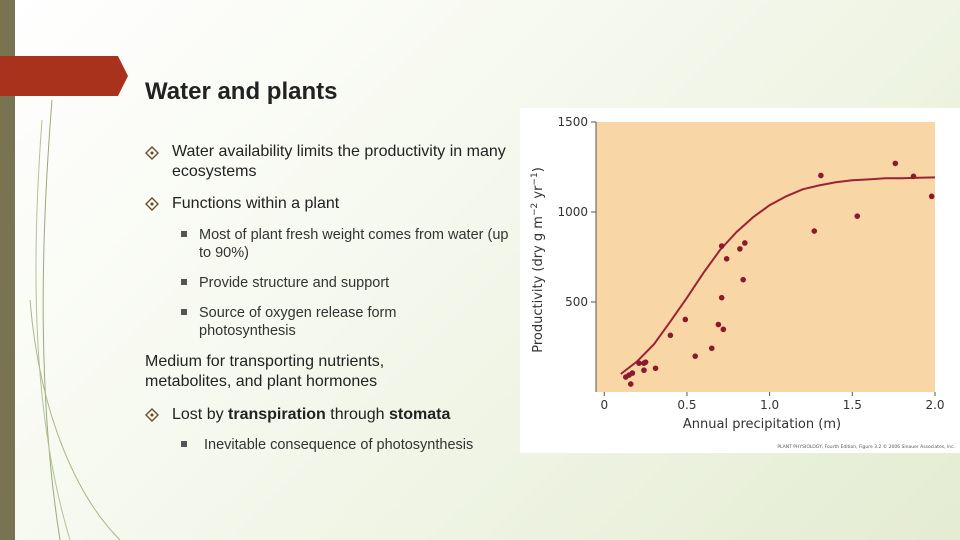 The height and width of the screenshot is (540, 960). I want to click on decor, so click(64, 270).